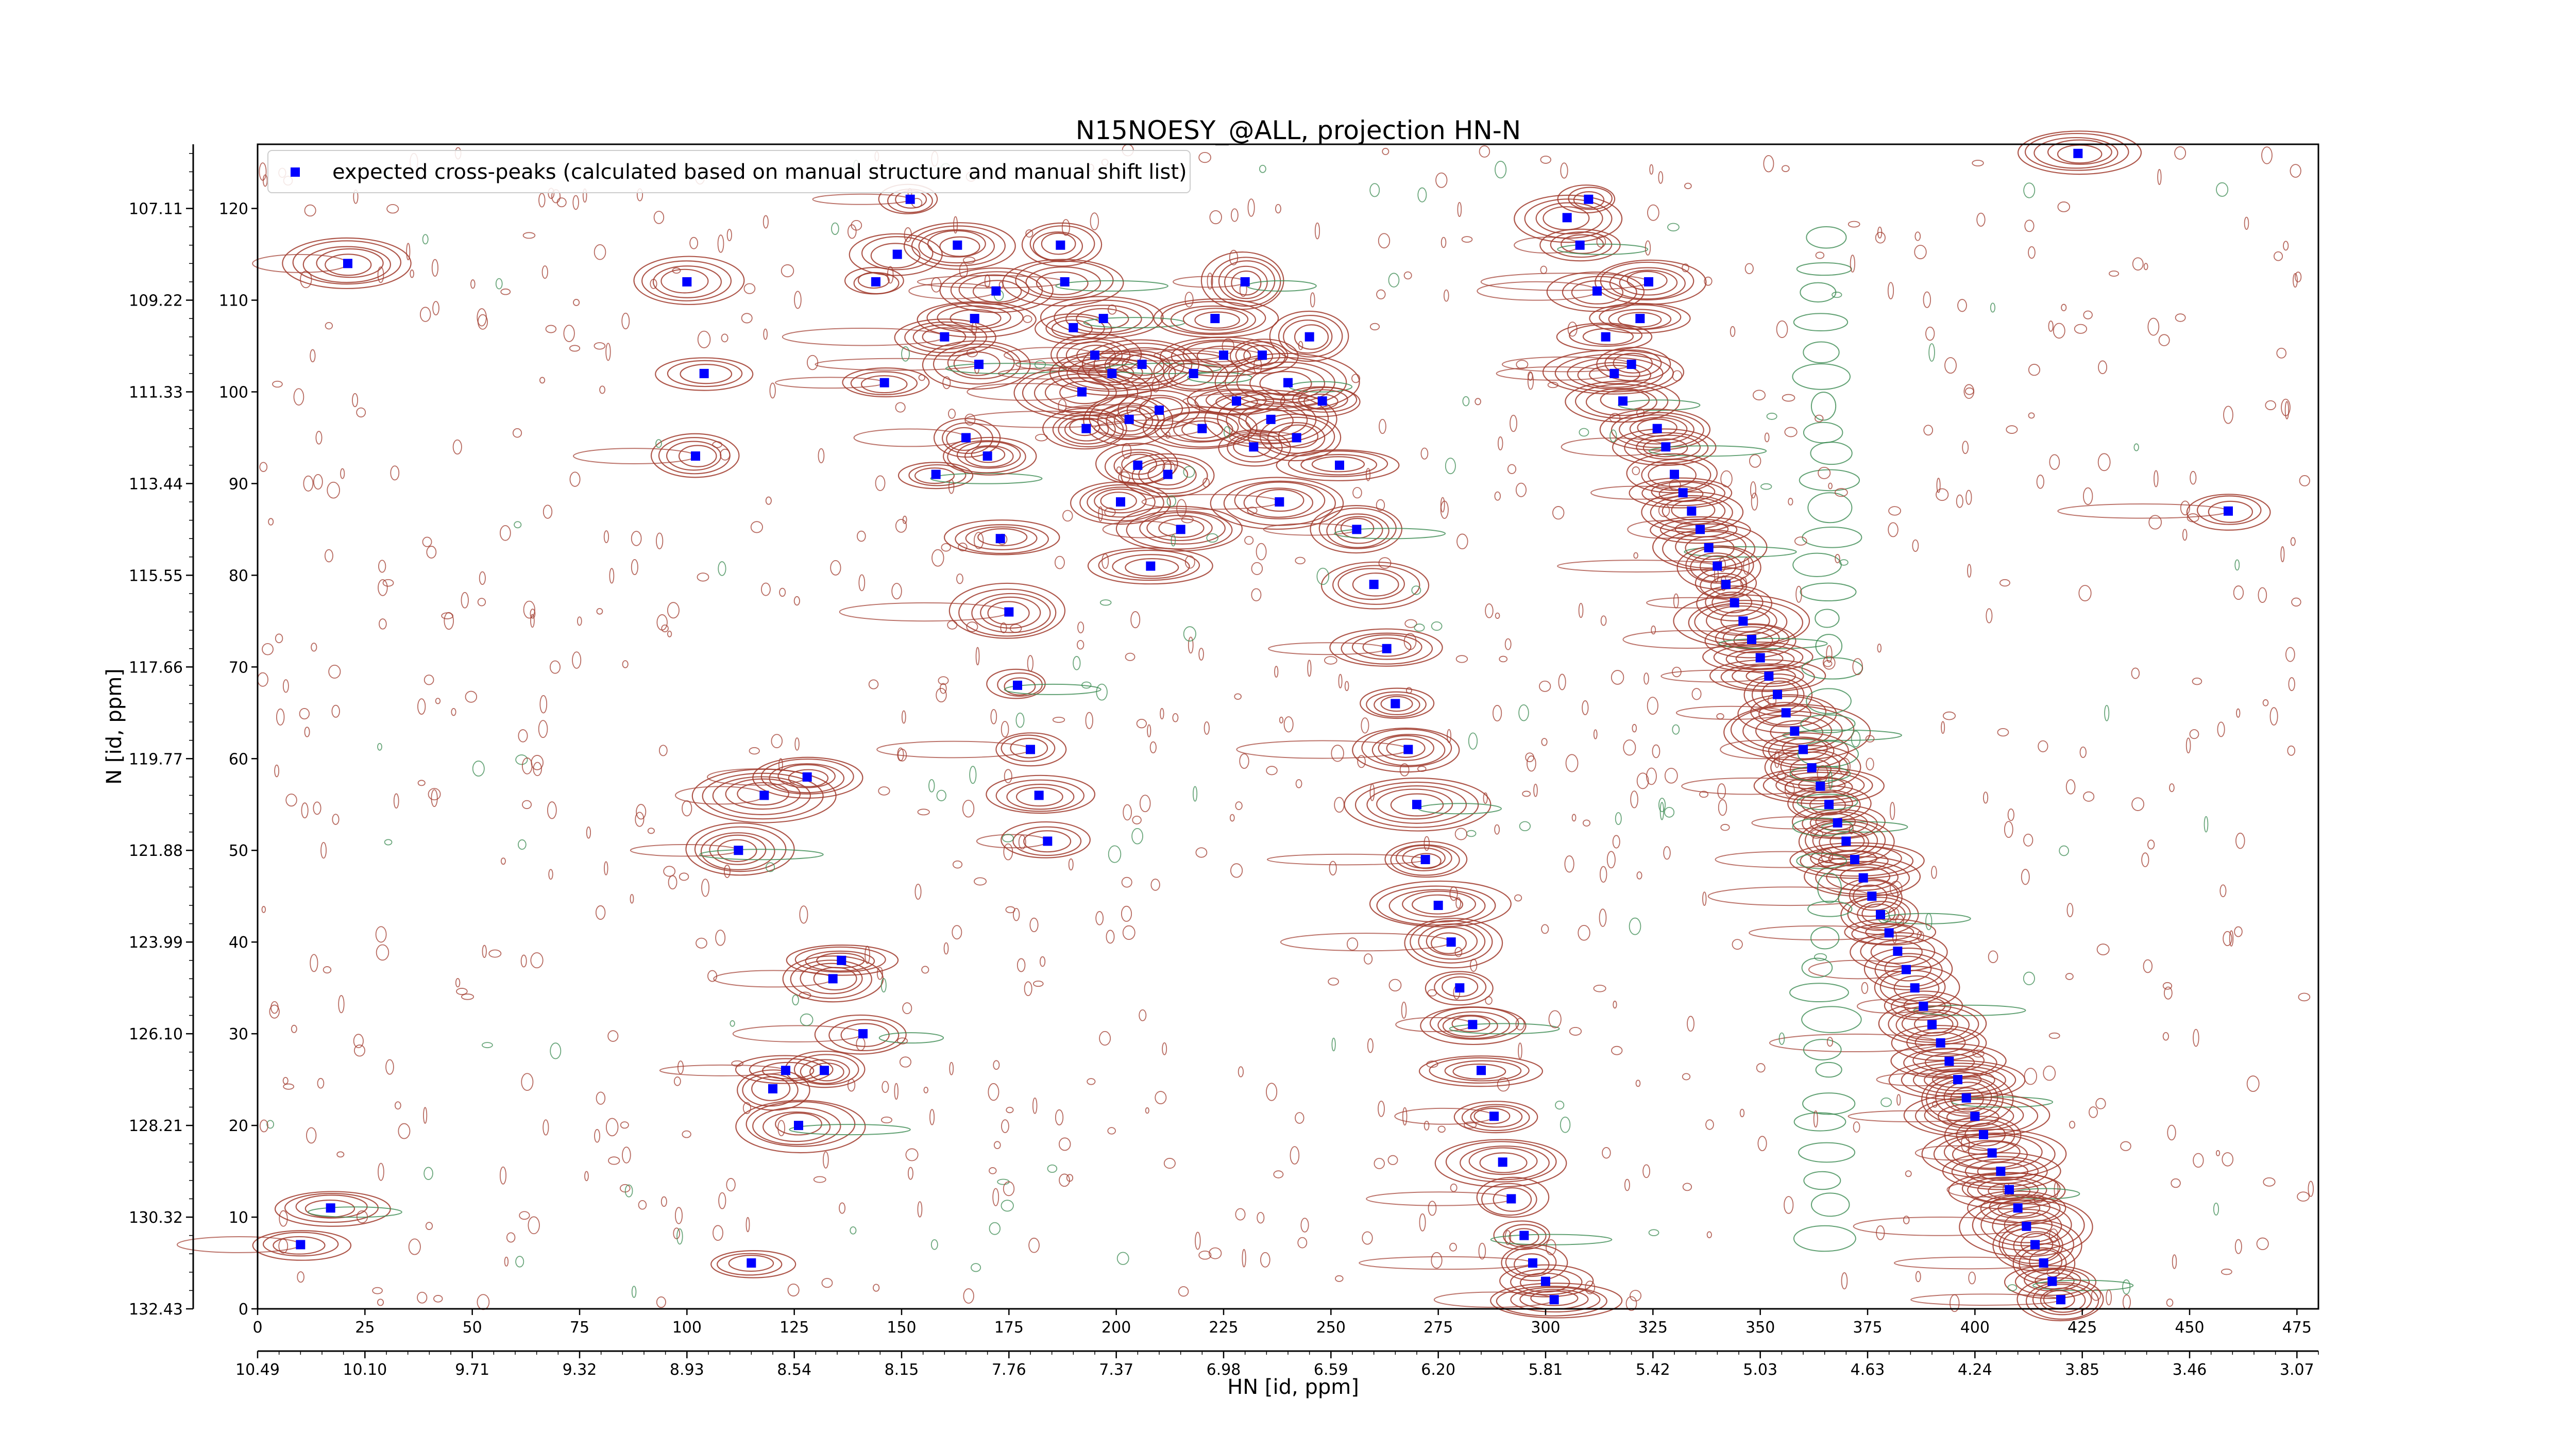 This screenshot has width=2576, height=1449. I want to click on ppm-tick-label: 3.07, so click(2297, 1370).